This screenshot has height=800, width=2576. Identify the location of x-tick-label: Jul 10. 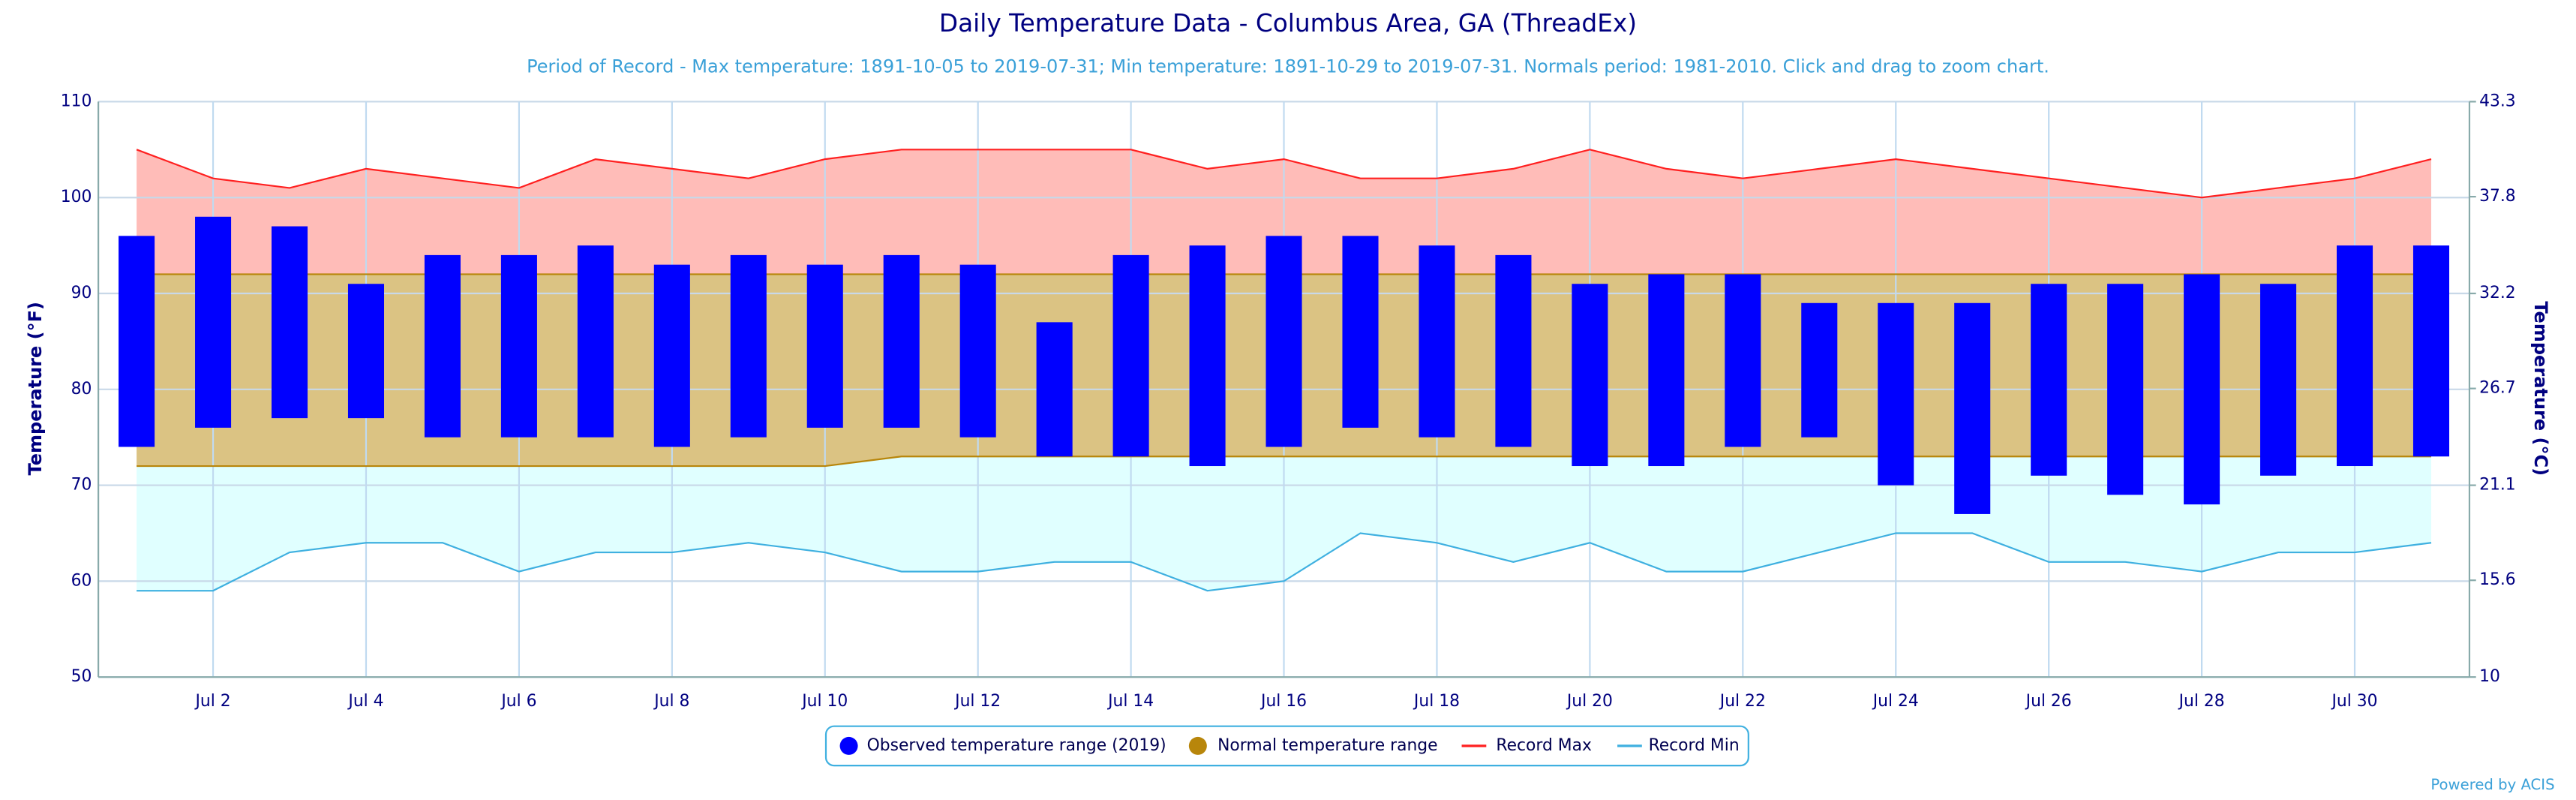
(824, 701).